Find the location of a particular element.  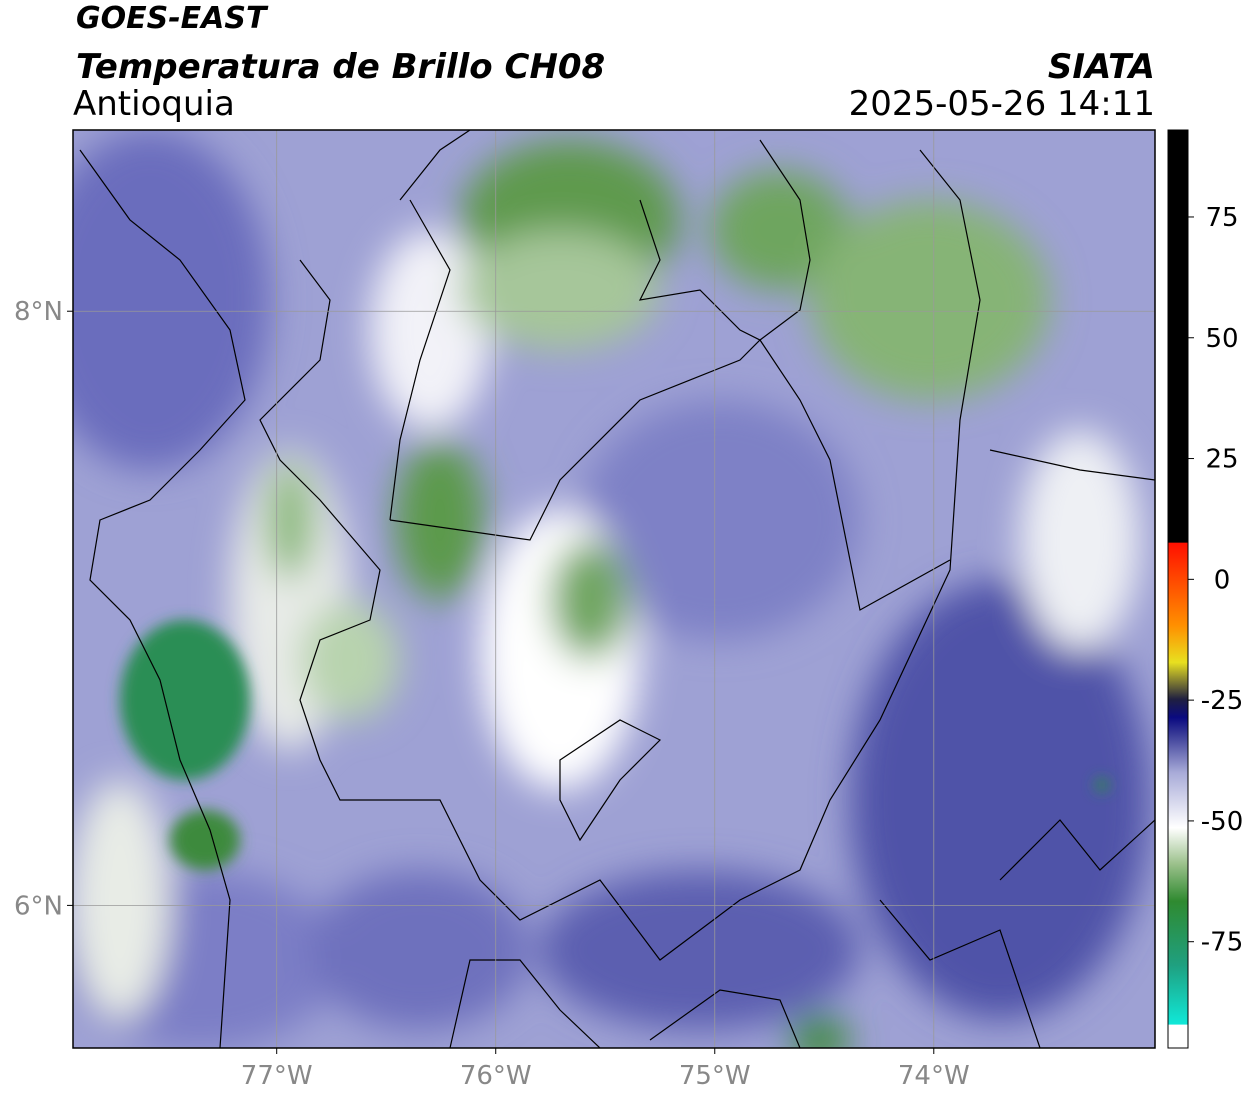

colorbar-tick-label: 25 is located at coordinates (1221, 460).